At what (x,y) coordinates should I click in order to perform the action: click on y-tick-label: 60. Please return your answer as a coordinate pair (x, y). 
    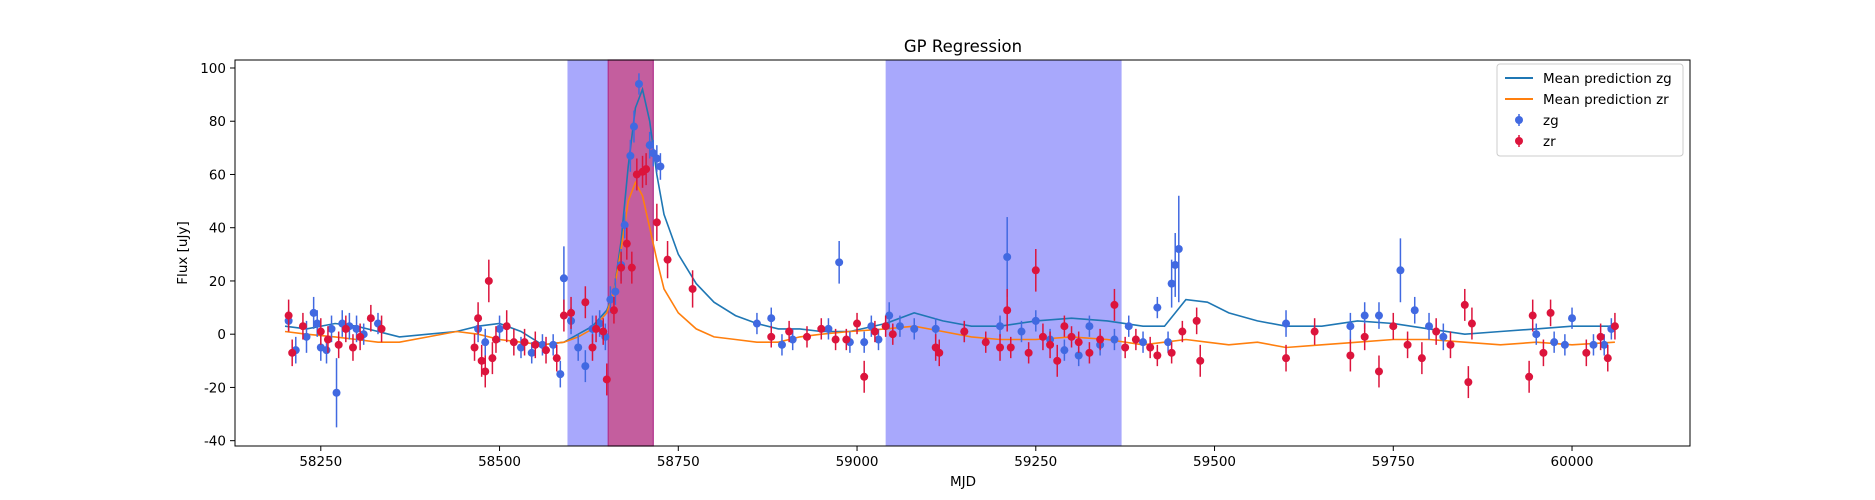
    Looking at the image, I should click on (217, 175).